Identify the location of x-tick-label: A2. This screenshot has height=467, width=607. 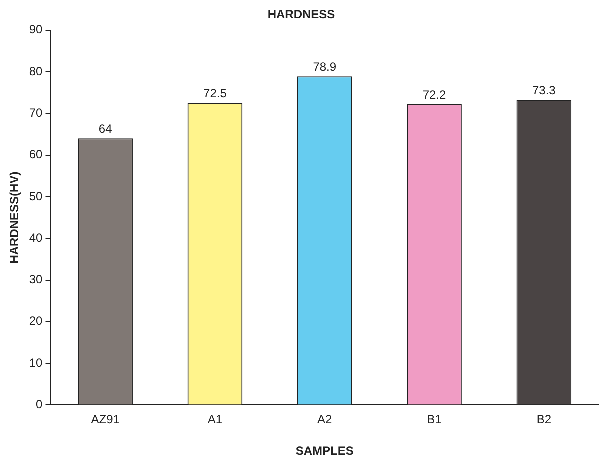
(325, 419).